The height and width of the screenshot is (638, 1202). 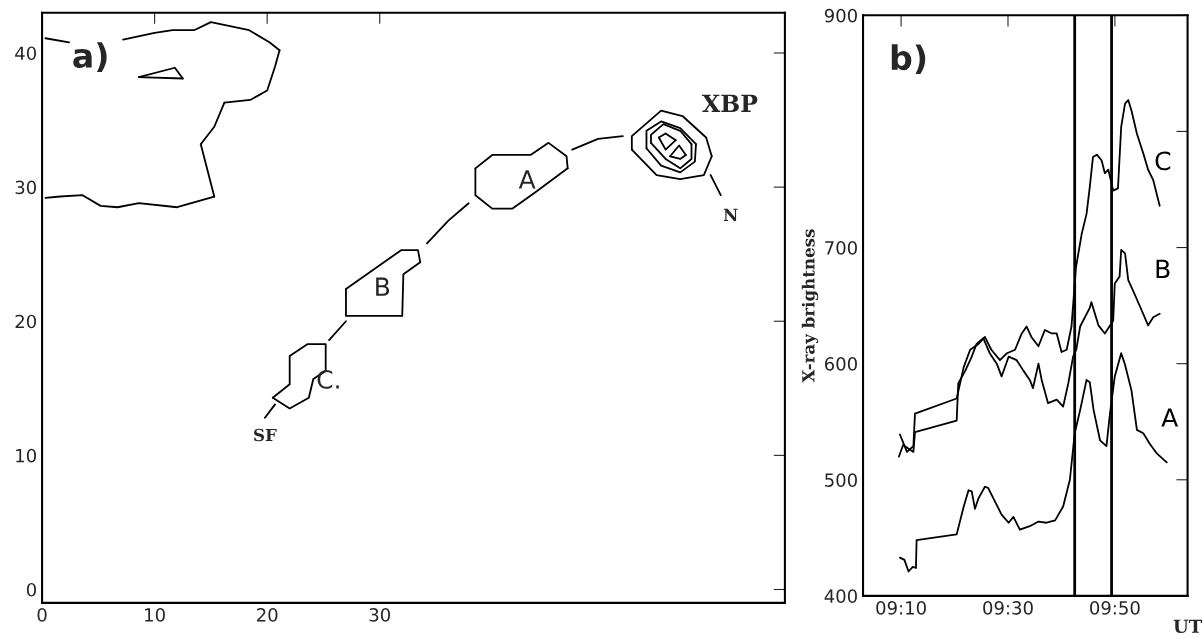 I want to click on y-tick-label: 30, so click(x=26, y=187).